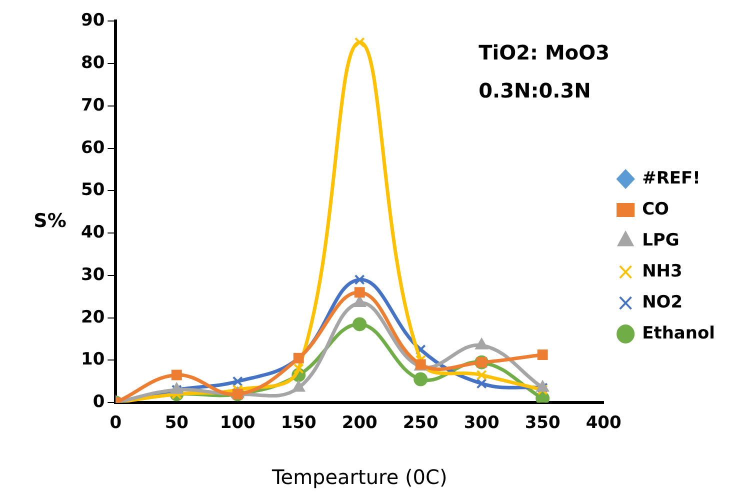 The height and width of the screenshot is (503, 743). What do you see at coordinates (662, 302) in the screenshot?
I see `legend-label: NO2` at bounding box center [662, 302].